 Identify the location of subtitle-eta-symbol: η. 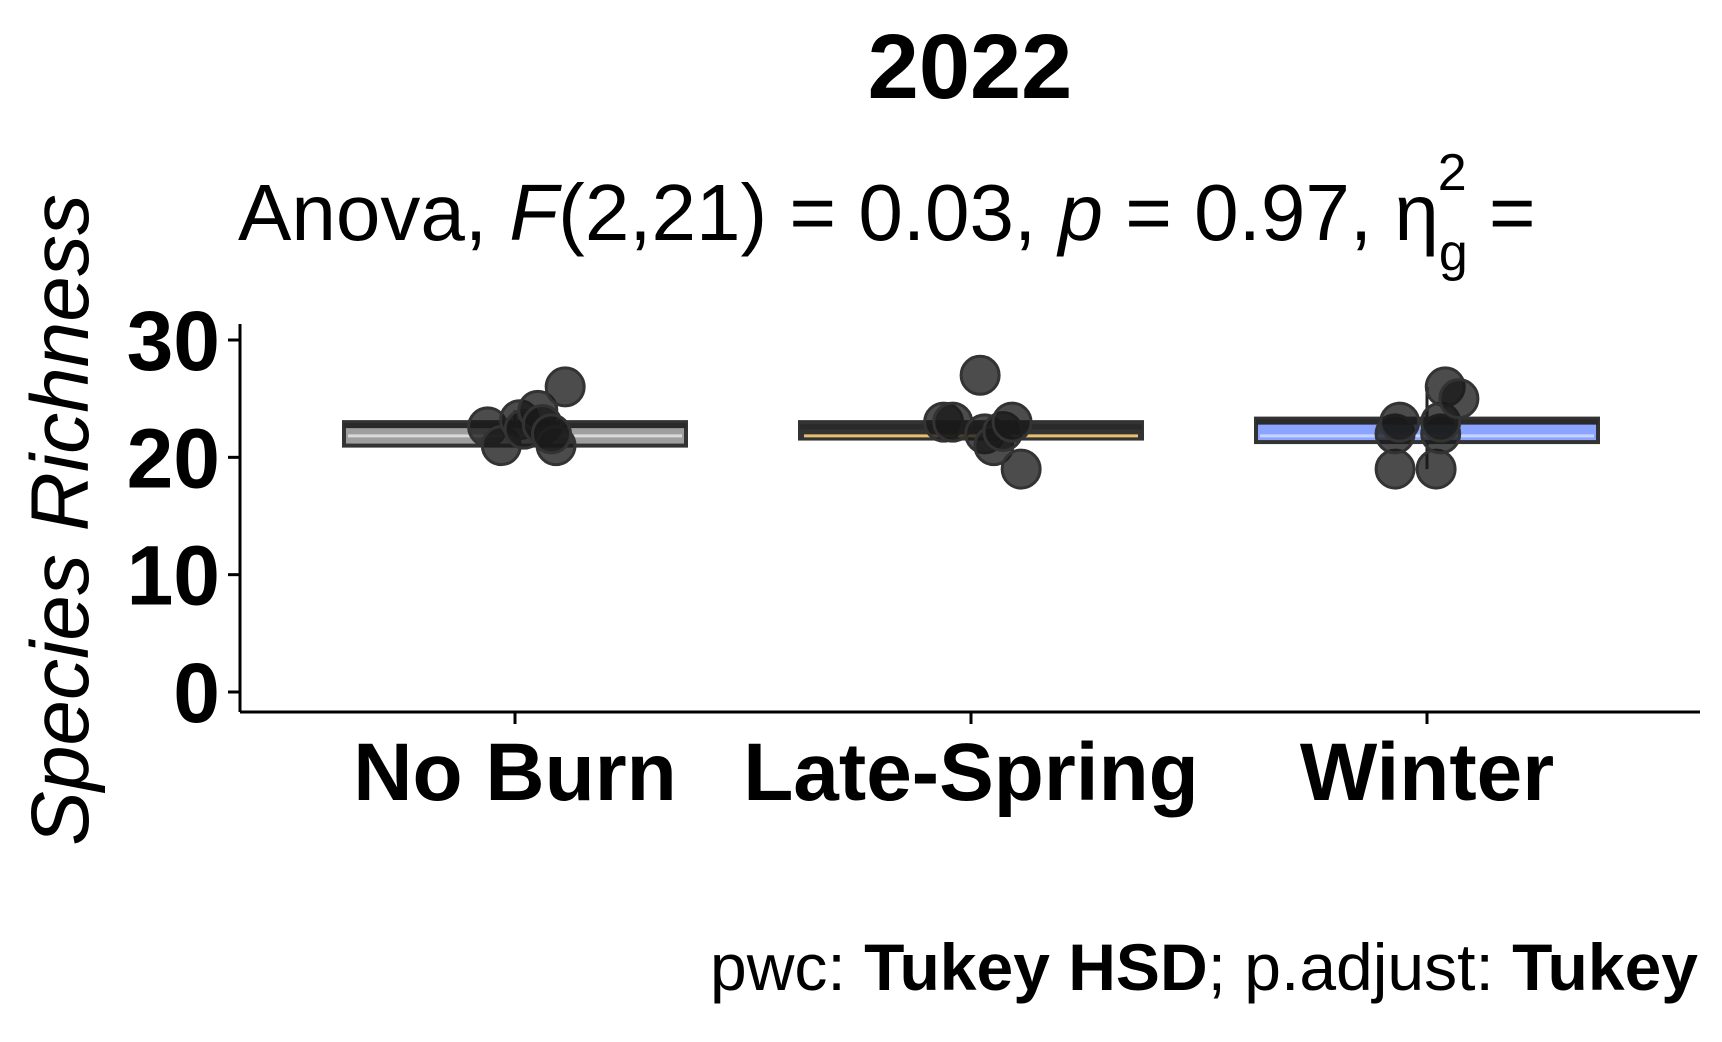
(1416, 212).